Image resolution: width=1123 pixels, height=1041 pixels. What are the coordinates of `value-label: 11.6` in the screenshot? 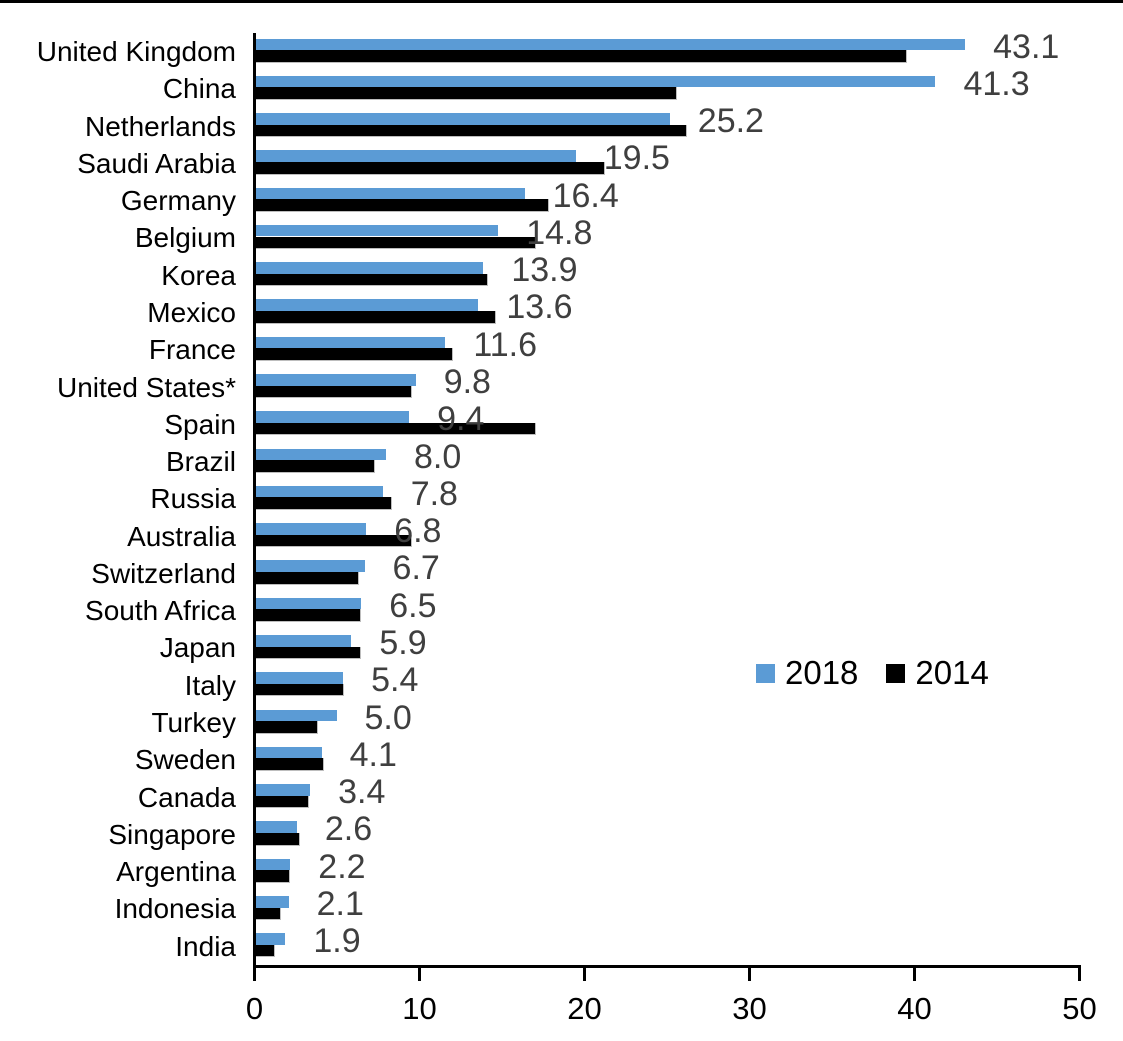 It's located at (505, 344).